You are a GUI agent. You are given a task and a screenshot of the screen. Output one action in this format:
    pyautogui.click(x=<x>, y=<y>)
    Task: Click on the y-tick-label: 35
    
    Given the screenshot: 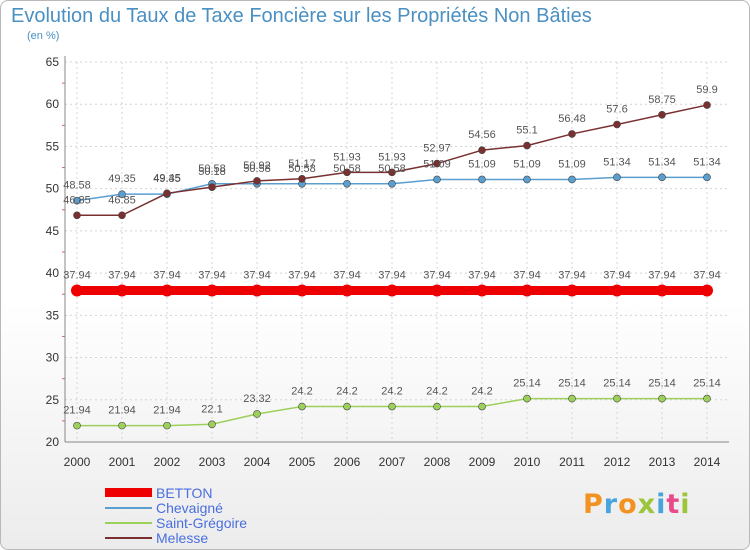 What is the action you would take?
    pyautogui.click(x=53, y=315)
    